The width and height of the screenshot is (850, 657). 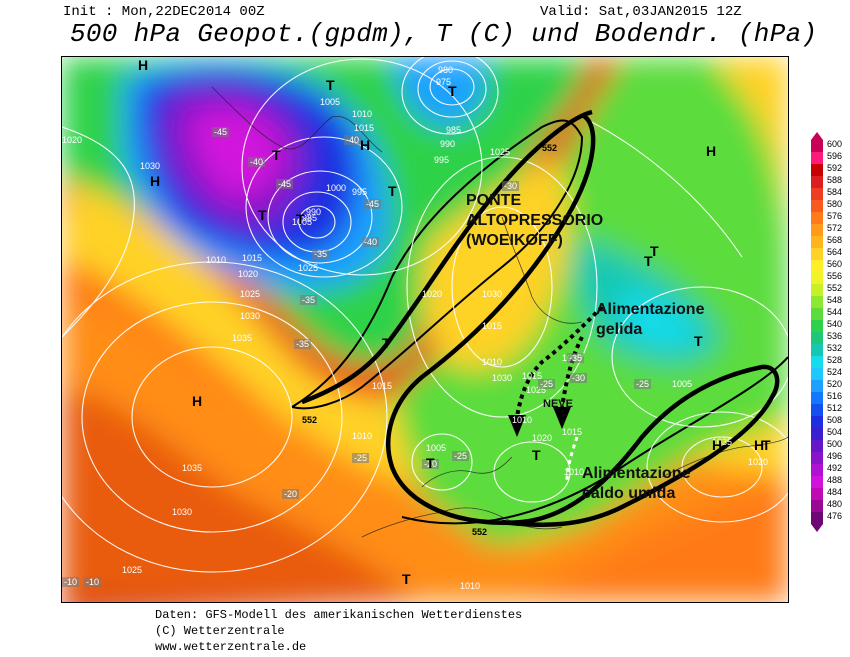 What do you see at coordinates (641, 12) in the screenshot?
I see `valid-time: Valid: Sat,03JAN2015 12Z` at bounding box center [641, 12].